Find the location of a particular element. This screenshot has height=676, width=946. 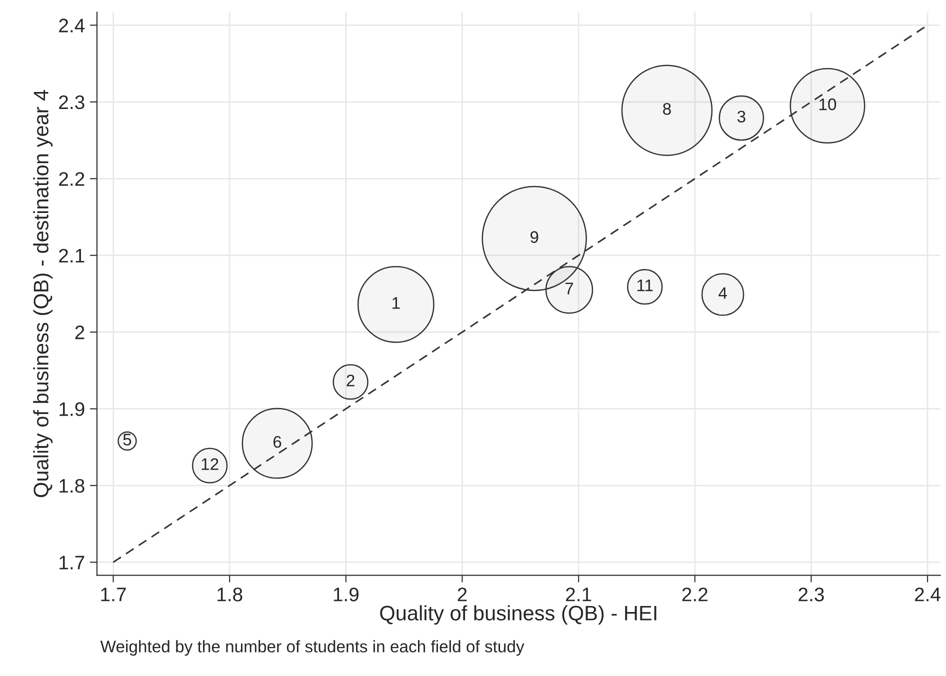

x-tick-label: 2.4 is located at coordinates (927, 595).